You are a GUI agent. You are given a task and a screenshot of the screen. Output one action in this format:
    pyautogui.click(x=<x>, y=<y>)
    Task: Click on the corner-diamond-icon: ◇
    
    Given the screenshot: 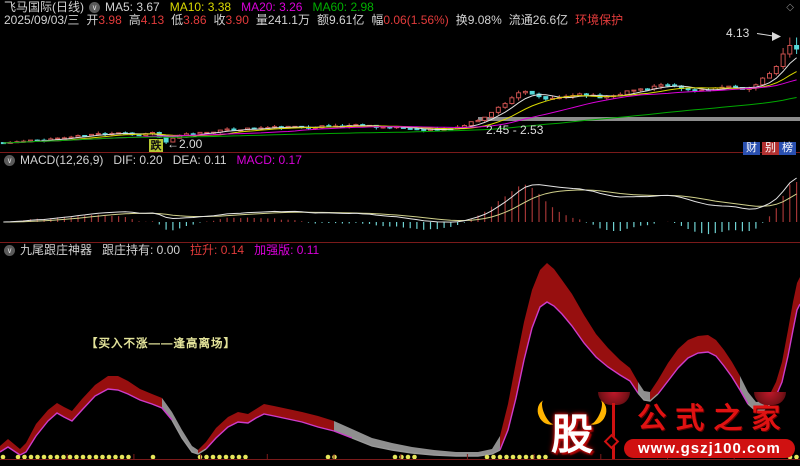 What is the action you would take?
    pyautogui.click(x=790, y=7)
    